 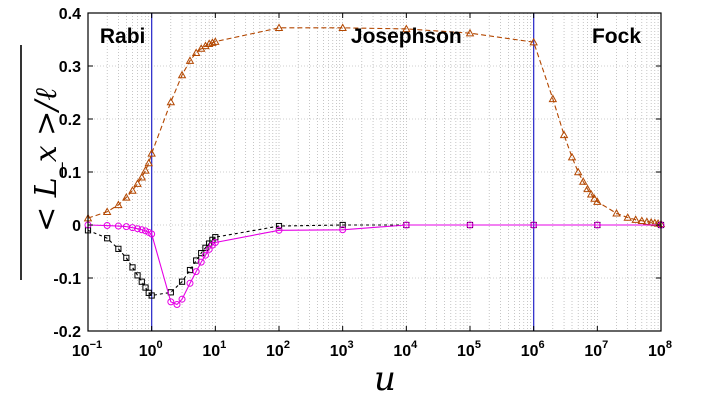 I want to click on x-tick-exponent: 6, so click(x=542, y=345).